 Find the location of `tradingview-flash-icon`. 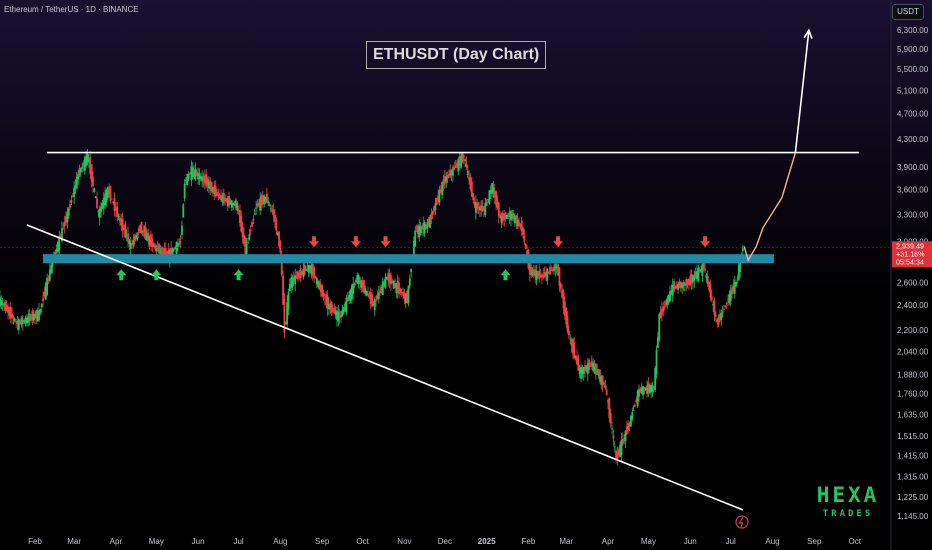

tradingview-flash-icon is located at coordinates (742, 522).